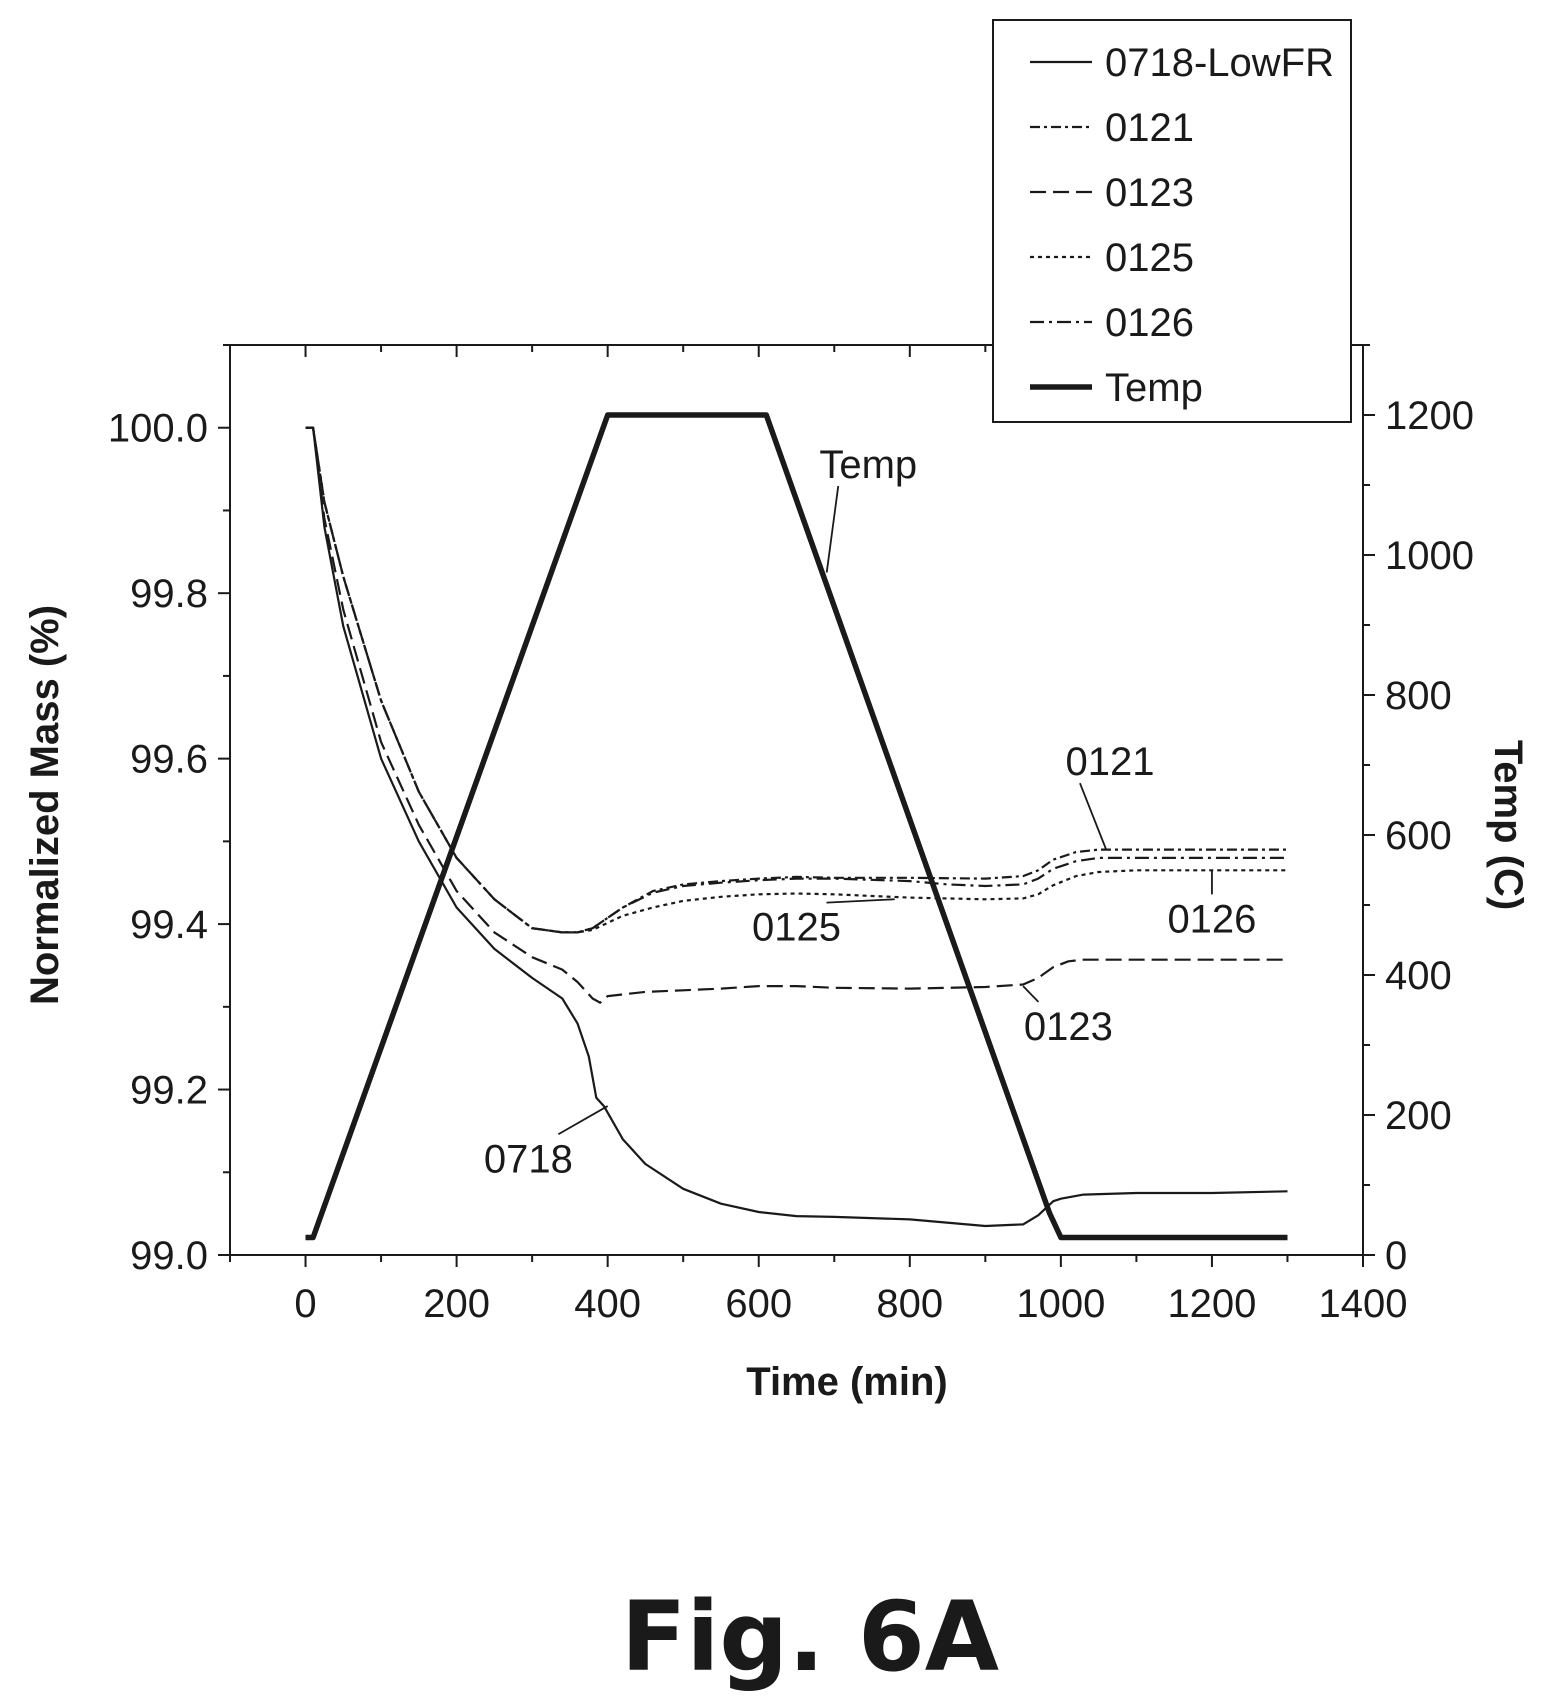 This screenshot has width=1543, height=1697. I want to click on y-axis-title: Normalized Mass (%), so click(45, 805).